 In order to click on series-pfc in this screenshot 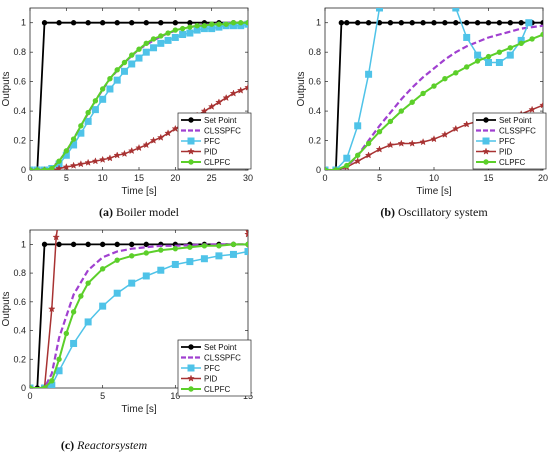, I will do `click(139, 318)`.